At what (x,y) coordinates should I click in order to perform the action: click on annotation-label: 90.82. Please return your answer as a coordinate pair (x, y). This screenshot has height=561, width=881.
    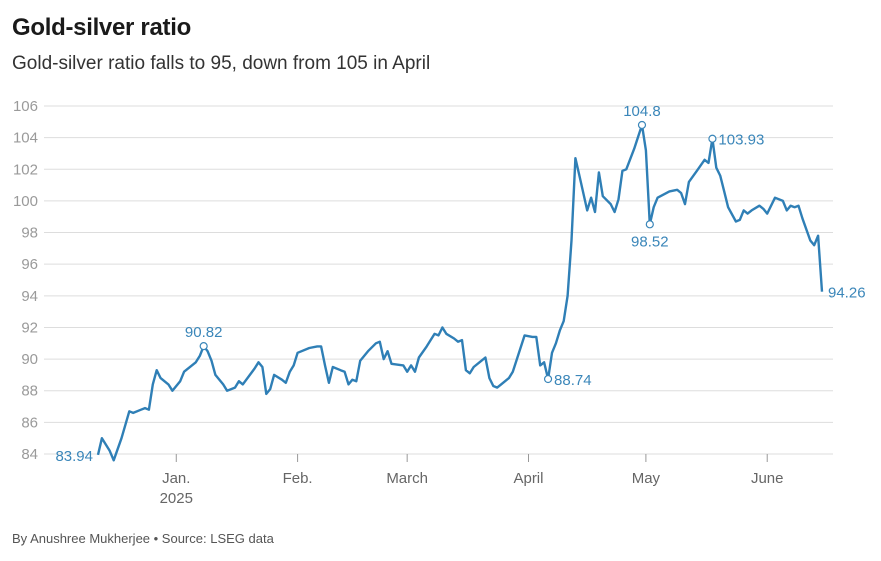
    Looking at the image, I should click on (204, 332).